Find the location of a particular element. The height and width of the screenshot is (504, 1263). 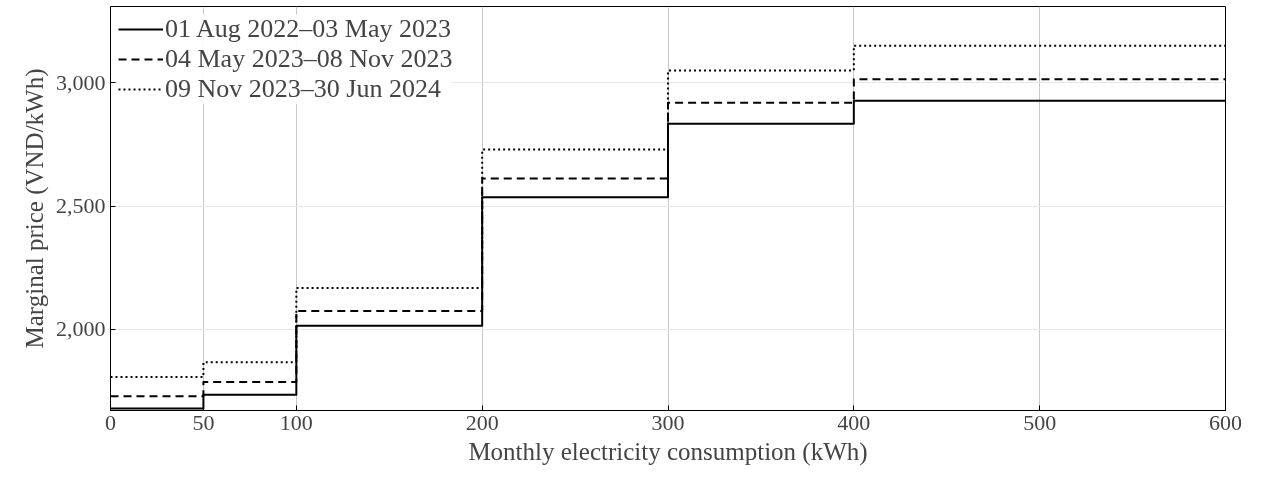

y-axis-title: Marginal price (VND/kWh) is located at coordinates (35, 208).